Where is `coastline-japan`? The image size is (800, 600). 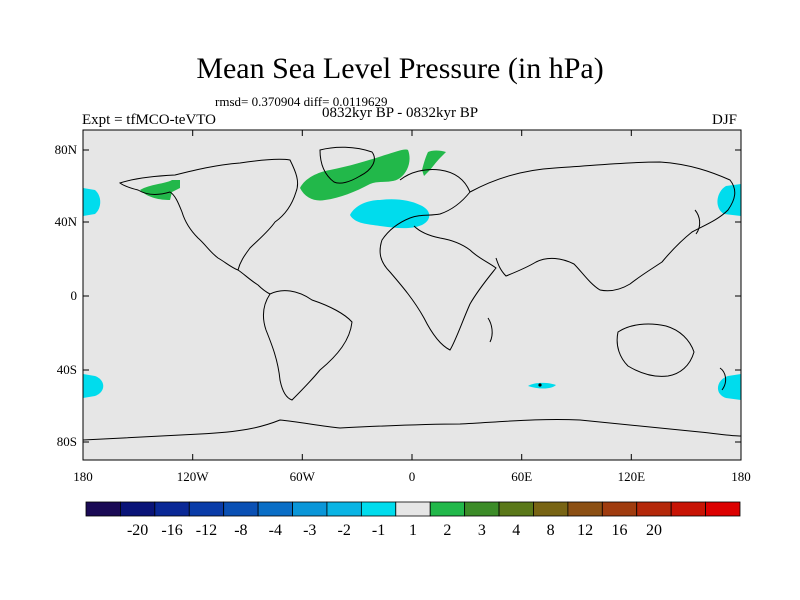 coastline-japan is located at coordinates (697, 222).